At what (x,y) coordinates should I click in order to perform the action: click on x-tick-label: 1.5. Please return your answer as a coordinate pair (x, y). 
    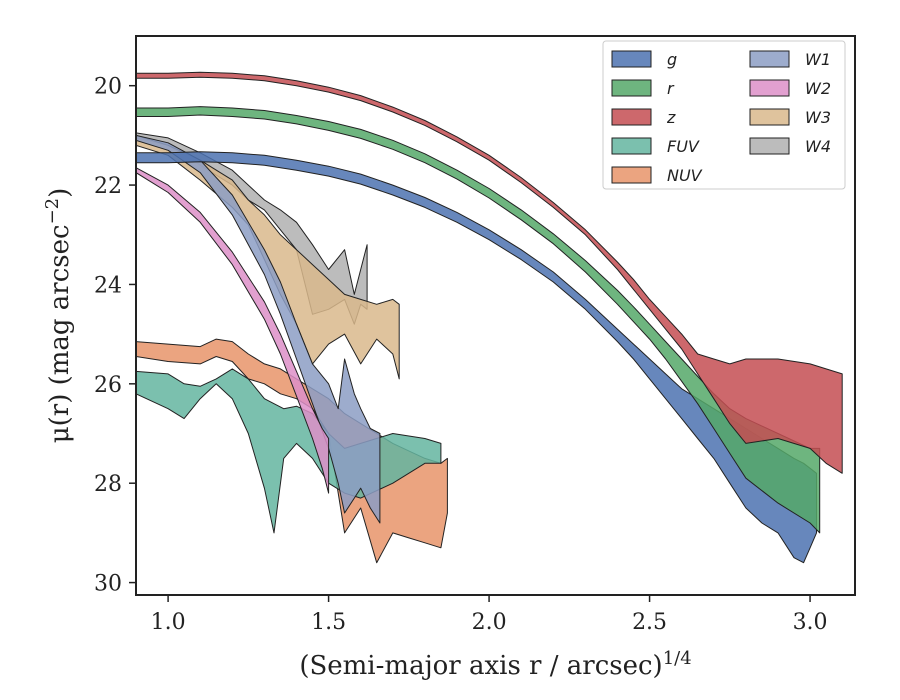
    Looking at the image, I should click on (328, 622).